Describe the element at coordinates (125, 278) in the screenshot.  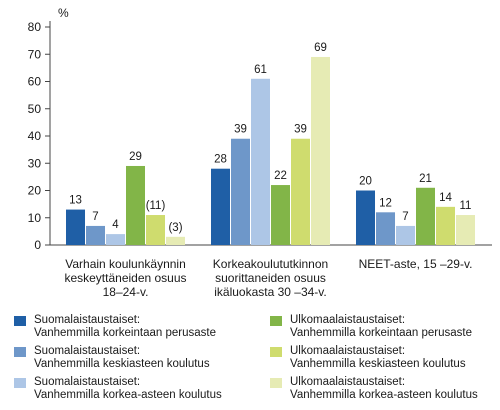
I see `x-category-label: keskeyttäneiden osuus` at that location.